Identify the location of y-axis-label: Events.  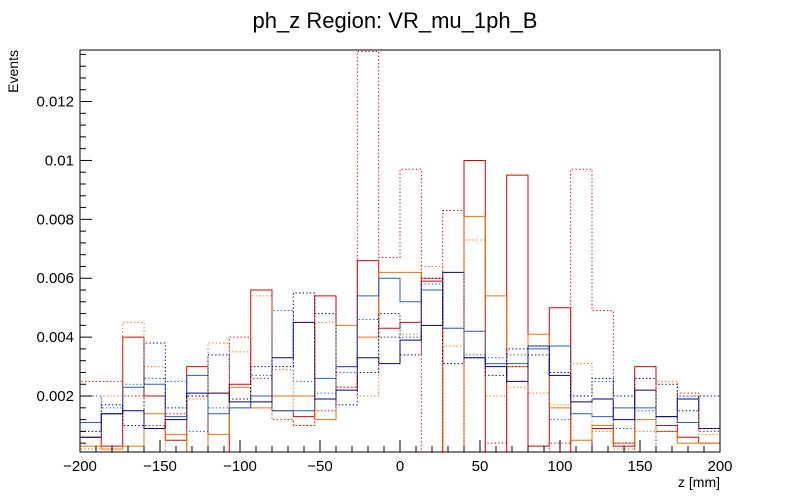
(13, 71).